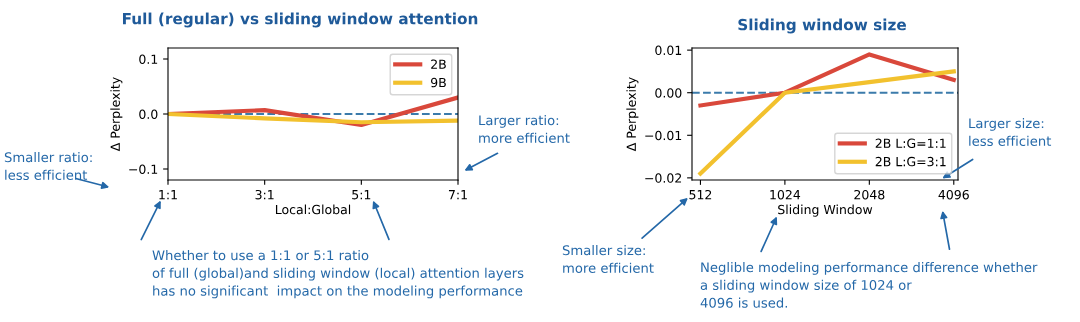 Image resolution: width=1080 pixels, height=322 pixels. What do you see at coordinates (700, 194) in the screenshot?
I see `x-tick-label: 512` at bounding box center [700, 194].